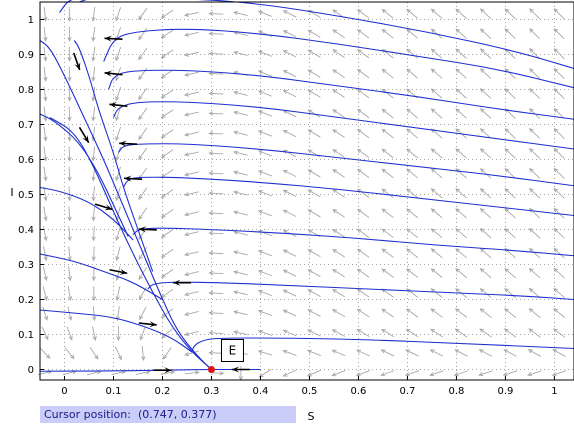  What do you see at coordinates (163, 391) in the screenshot?
I see `x-tick-label: 0.2` at bounding box center [163, 391].